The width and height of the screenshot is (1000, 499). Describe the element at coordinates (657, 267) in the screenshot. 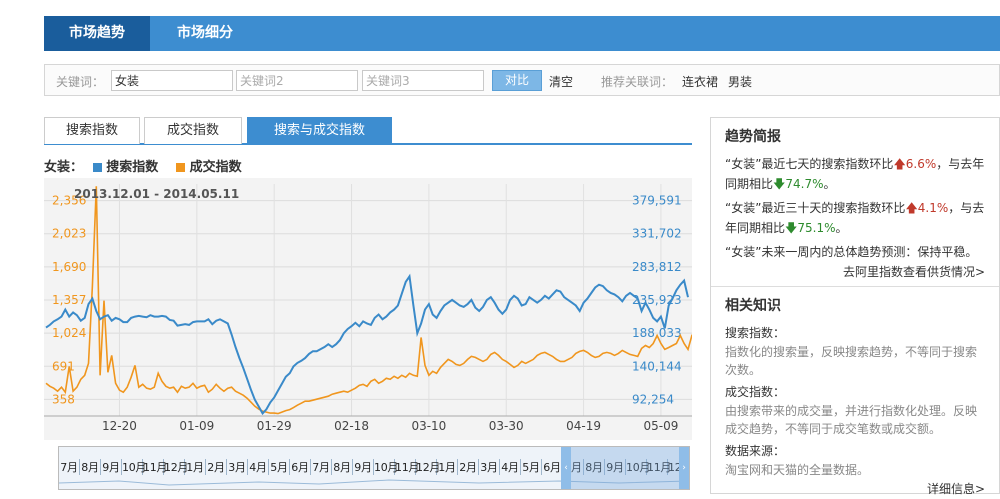

I see `right-axis-tick: 283,812` at that location.